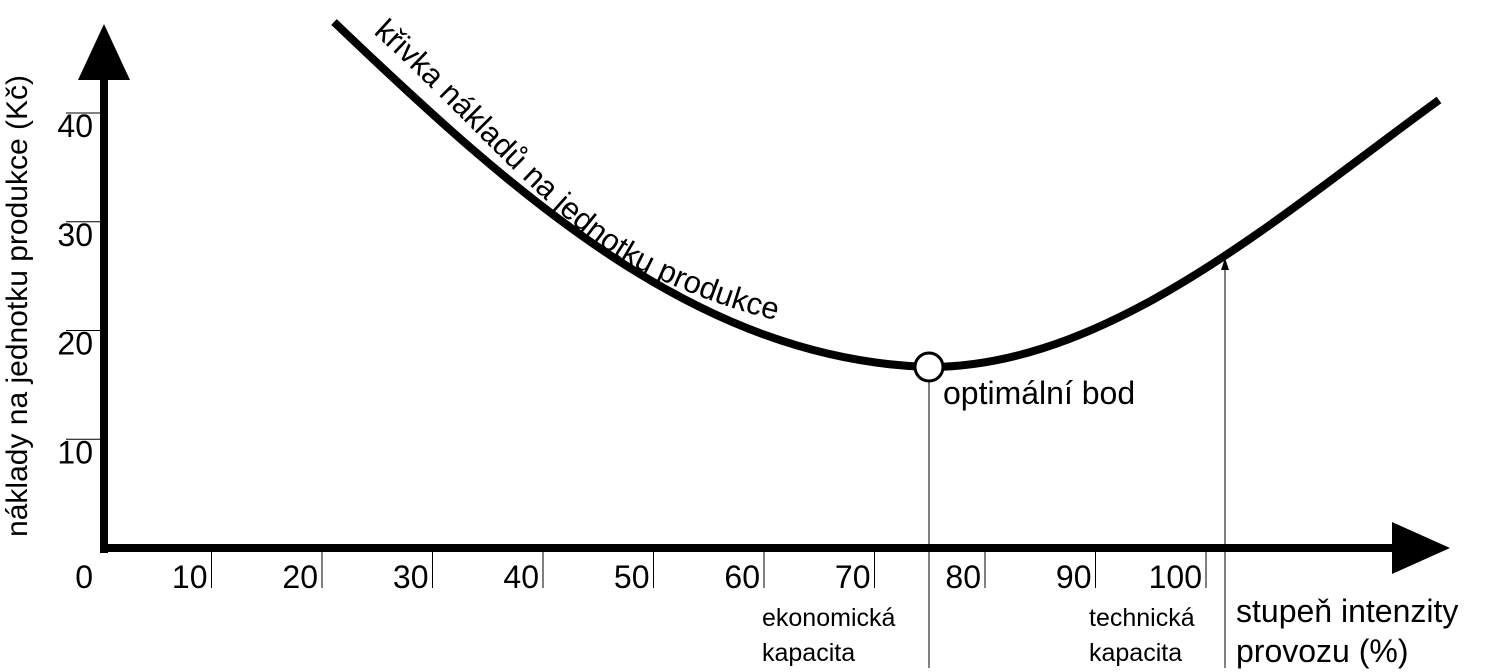 The height and width of the screenshot is (672, 1496). I want to click on x-tick-label: 100, so click(1175, 577).